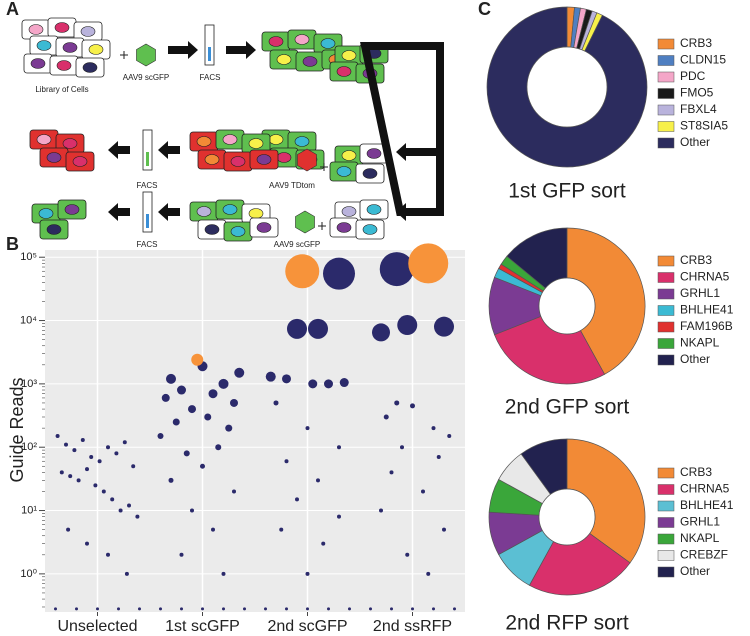  Describe the element at coordinates (698, 109) in the screenshot. I see `legend-label: FBXL4` at that location.